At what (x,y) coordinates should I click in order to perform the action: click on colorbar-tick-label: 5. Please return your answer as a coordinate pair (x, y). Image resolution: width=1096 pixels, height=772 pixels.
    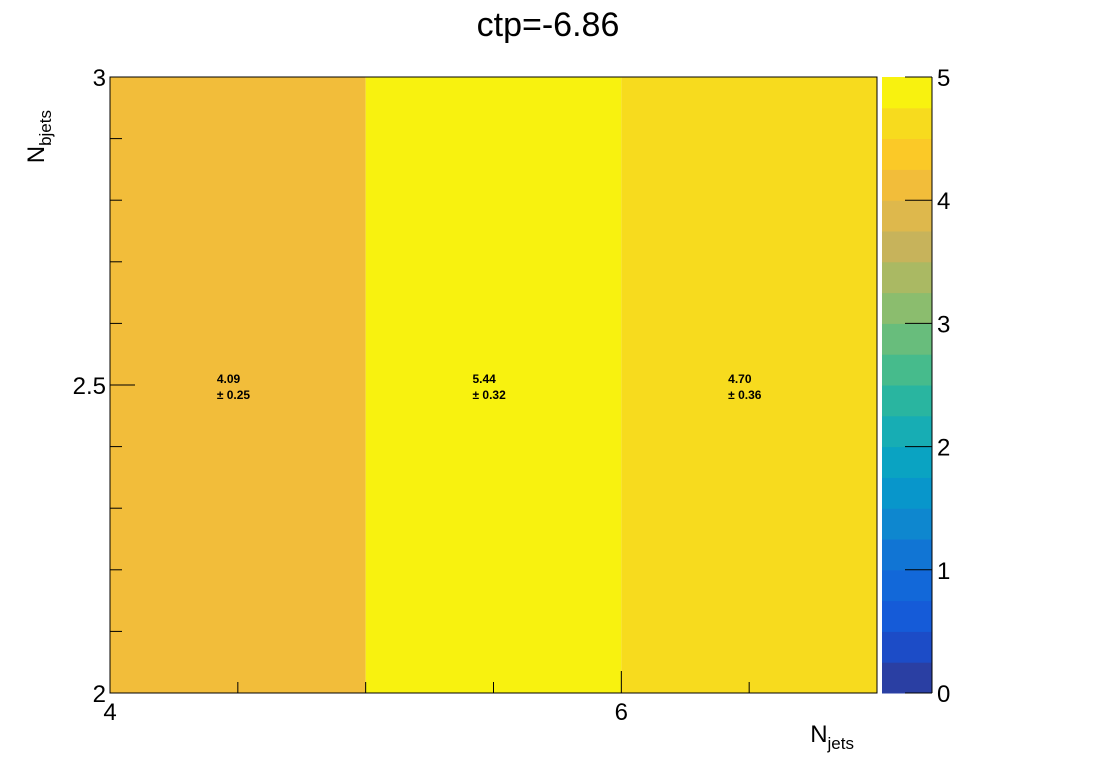
    Looking at the image, I should click on (943, 78).